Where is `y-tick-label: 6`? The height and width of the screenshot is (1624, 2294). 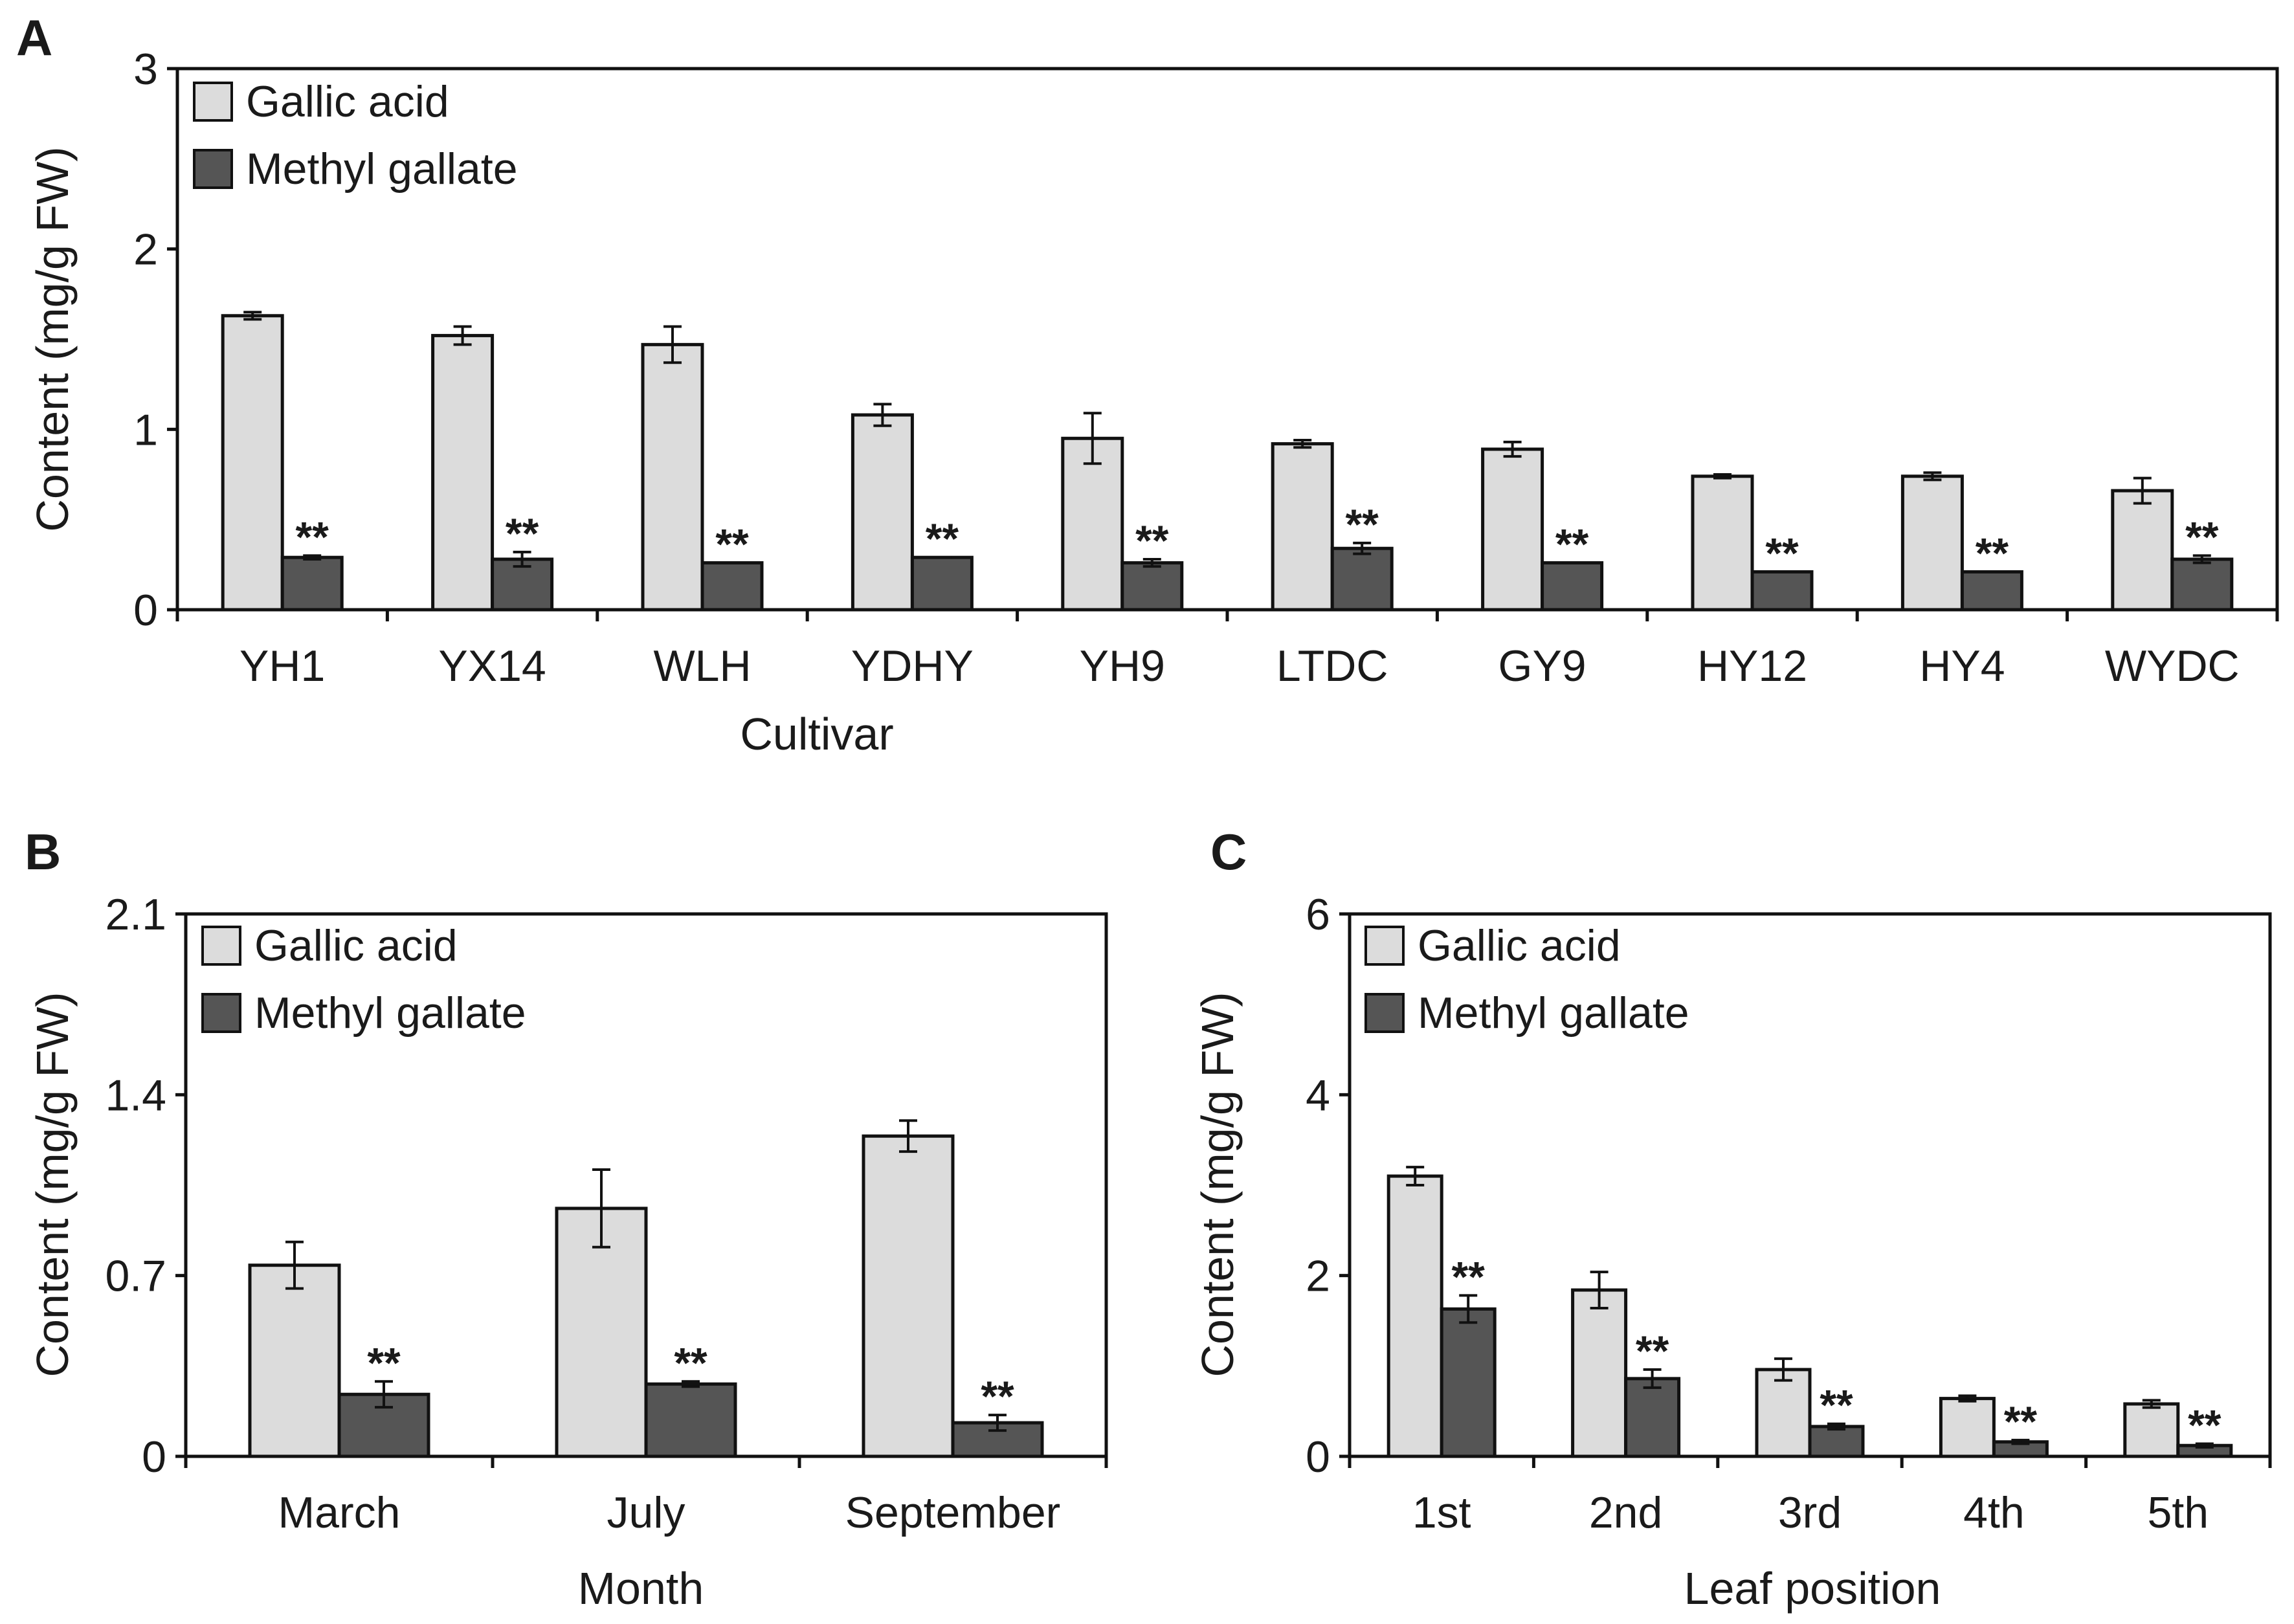
y-tick-label: 6 is located at coordinates (1318, 914).